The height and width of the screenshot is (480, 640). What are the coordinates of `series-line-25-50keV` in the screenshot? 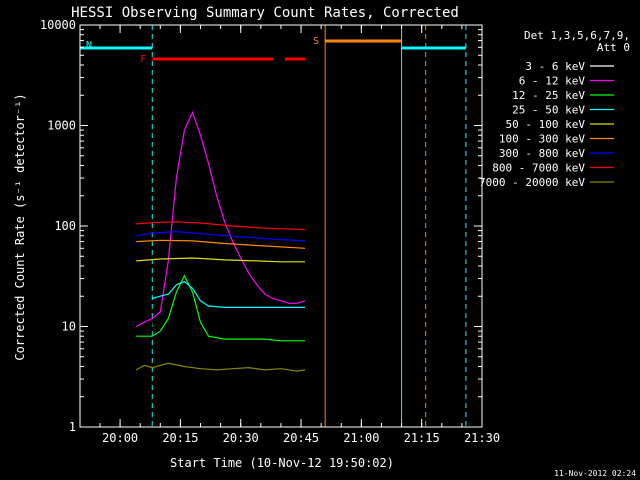 It's located at (229, 294).